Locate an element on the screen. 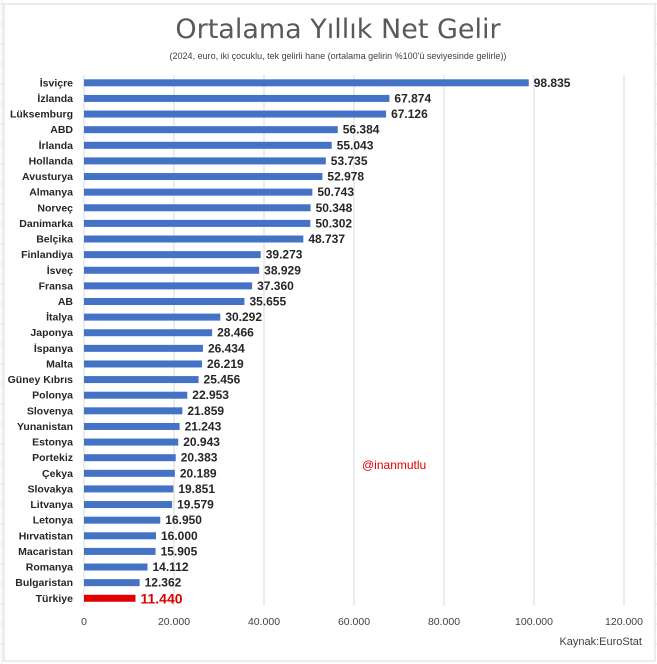 This screenshot has height=664, width=657. value-label: 20.943 is located at coordinates (201, 442).